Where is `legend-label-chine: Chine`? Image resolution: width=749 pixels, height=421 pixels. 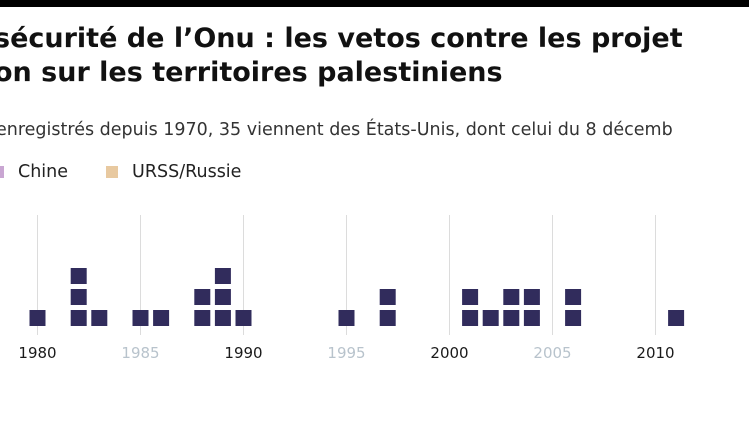 legend-label-chine: Chine is located at coordinates (43, 172).